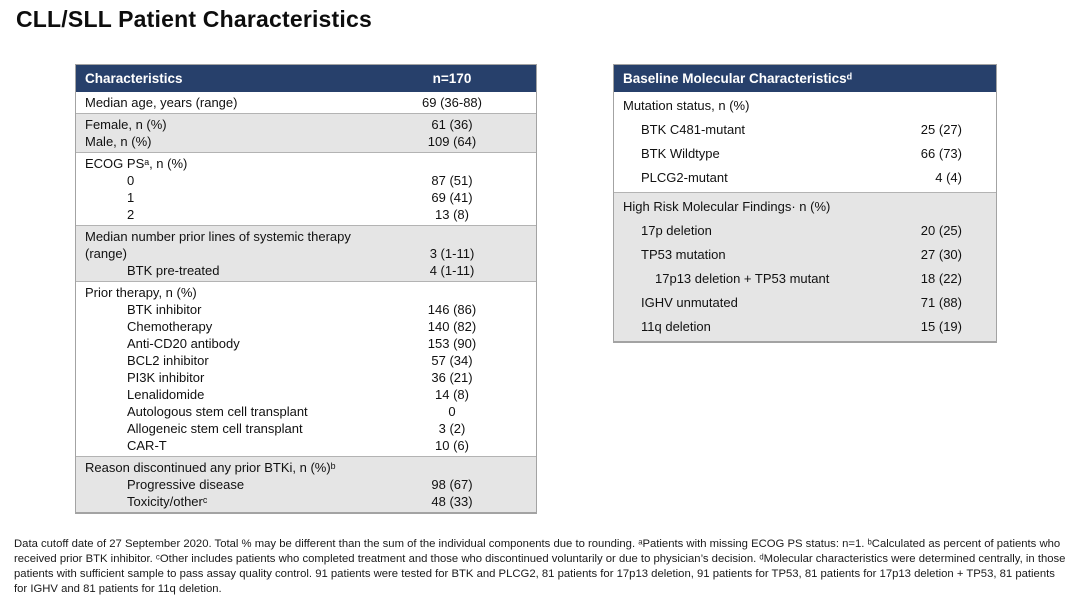  I want to click on table-row: 1 69 (41), so click(306, 197).